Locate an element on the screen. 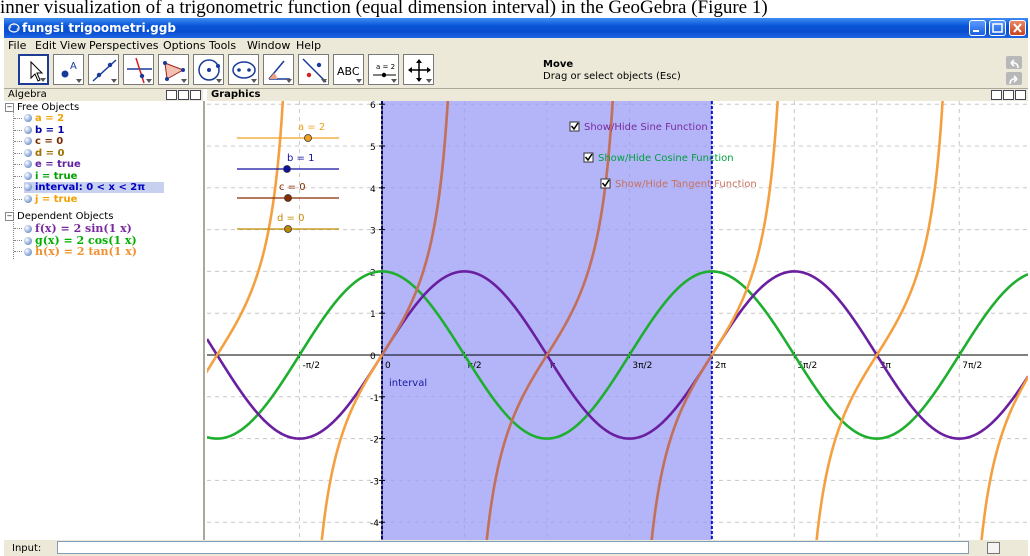 This screenshot has width=1030, height=556. input-help-icon is located at coordinates (993, 548).